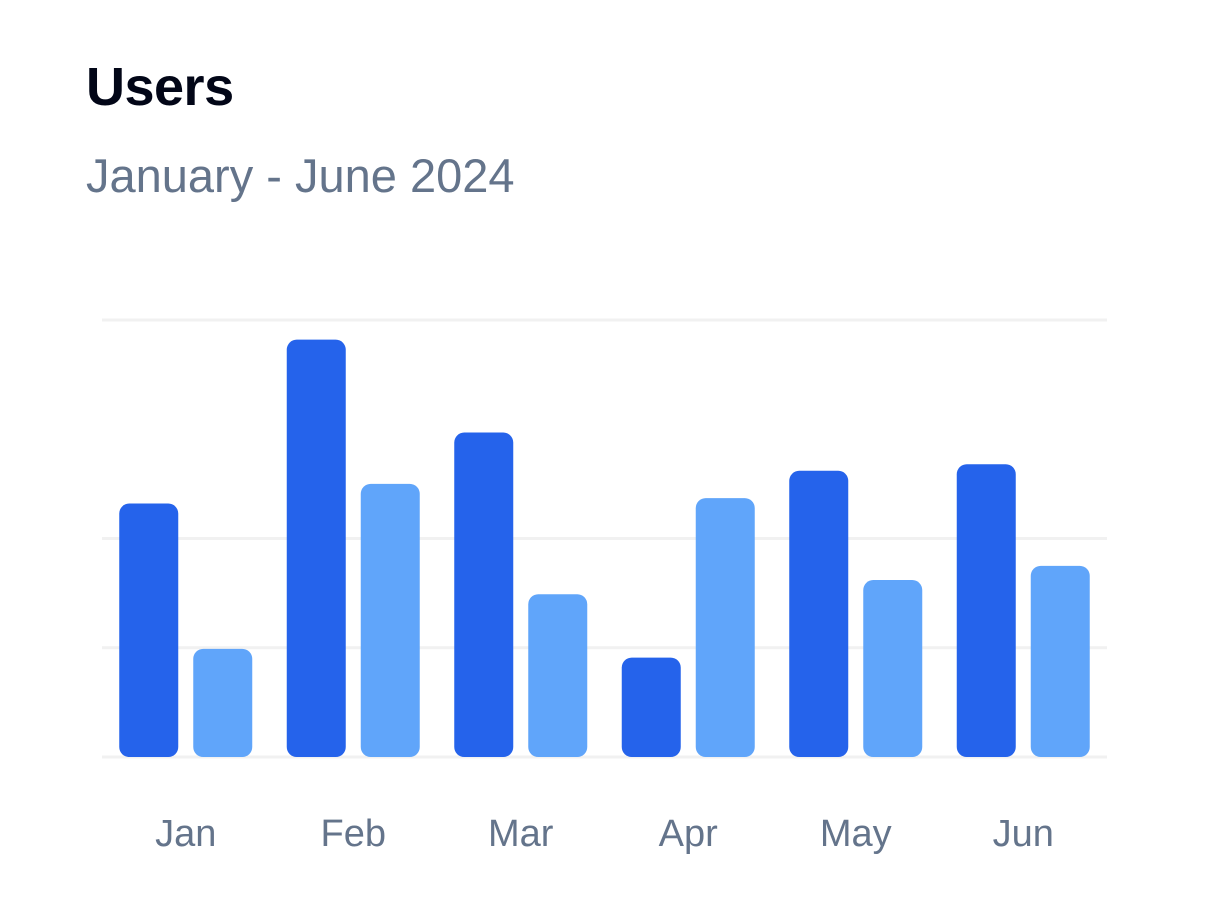 Image resolution: width=1206 pixels, height=920 pixels. Describe the element at coordinates (185, 834) in the screenshot. I see `x-tick-label: Jan` at that location.